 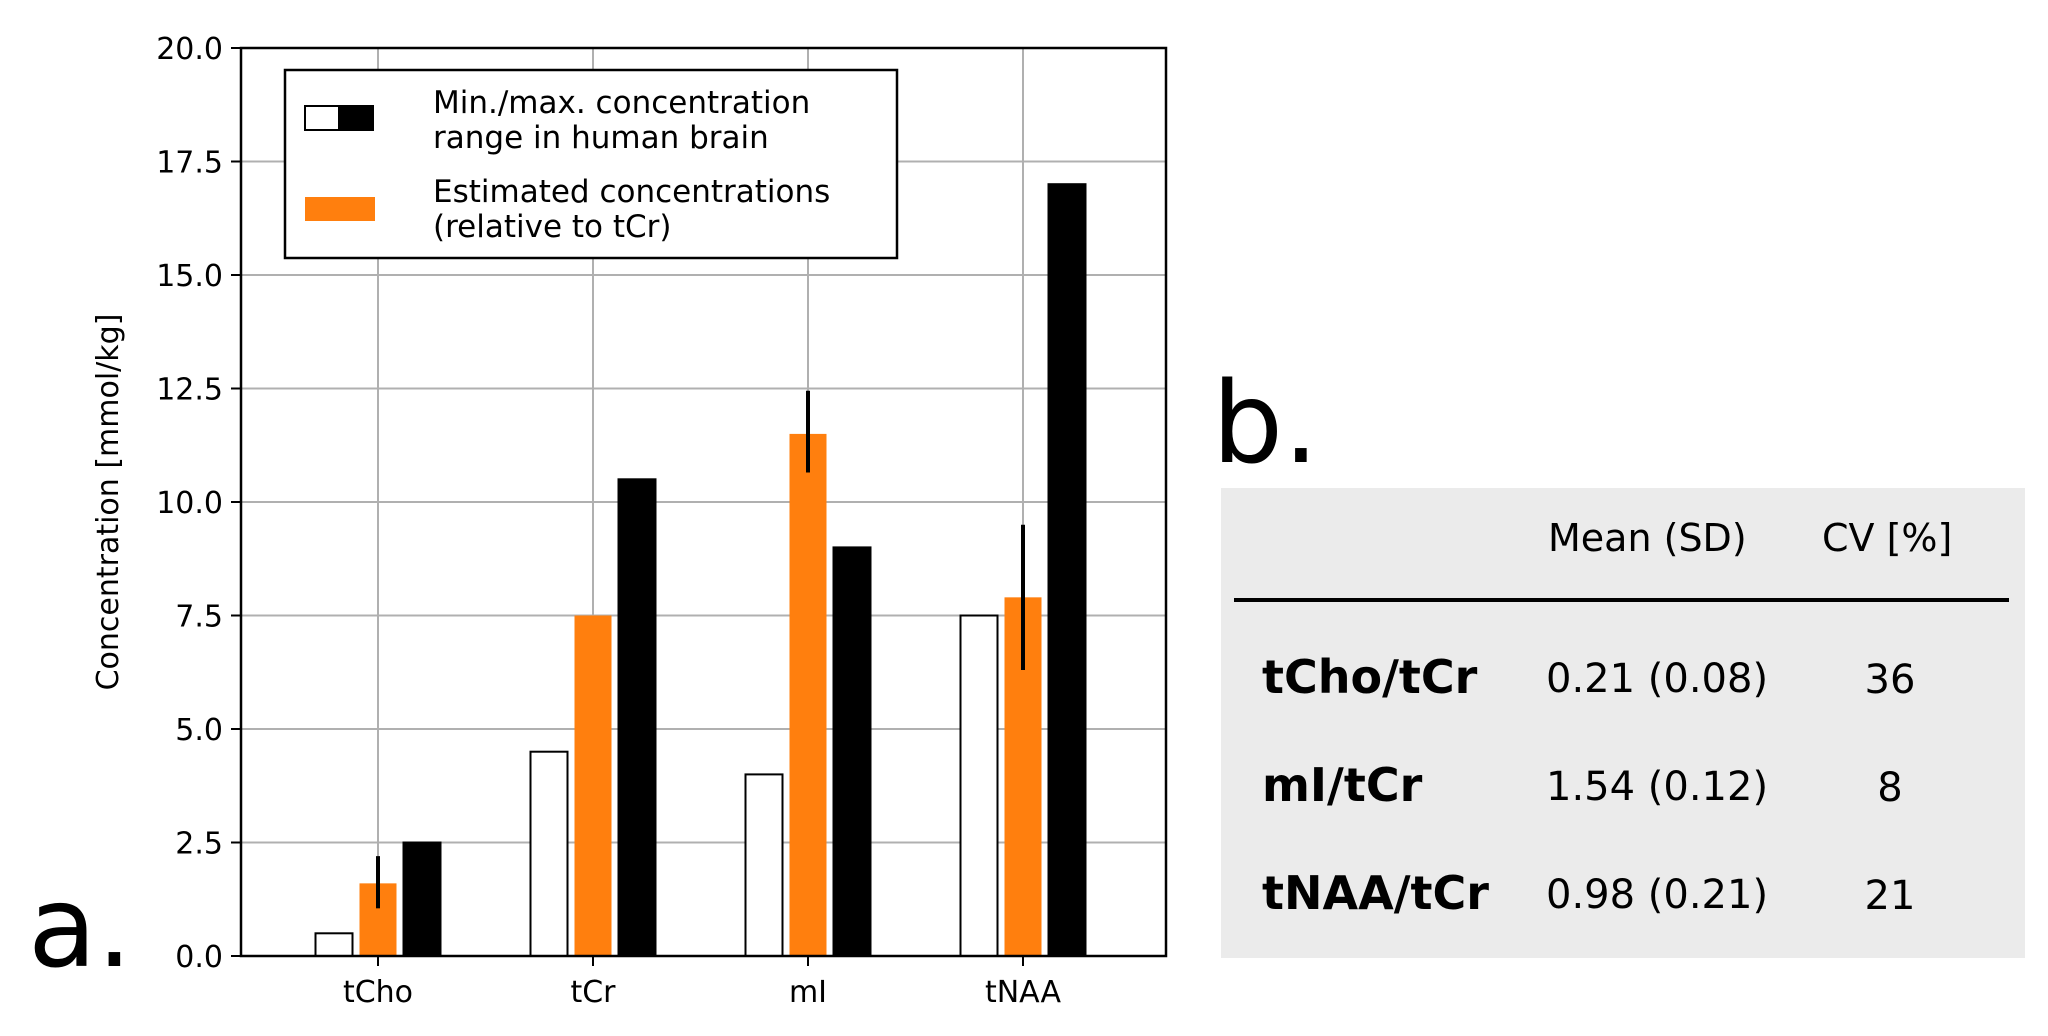 What do you see at coordinates (1067, 570) in the screenshot?
I see `bar-max-tnaa` at bounding box center [1067, 570].